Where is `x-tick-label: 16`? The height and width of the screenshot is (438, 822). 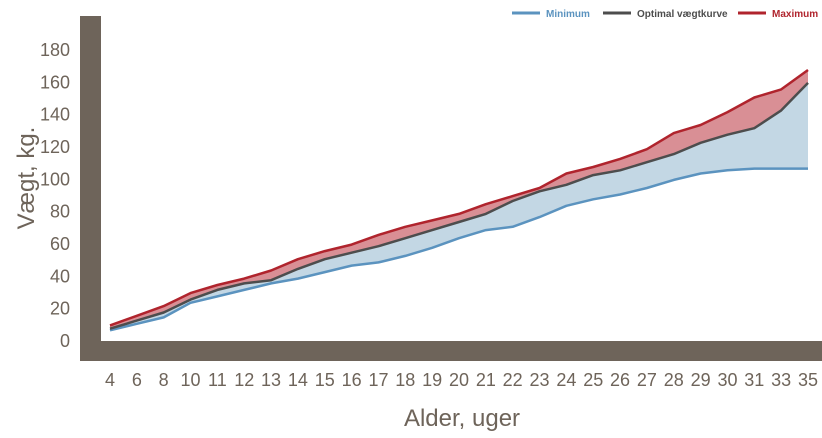 x-tick-label: 16 is located at coordinates (352, 380).